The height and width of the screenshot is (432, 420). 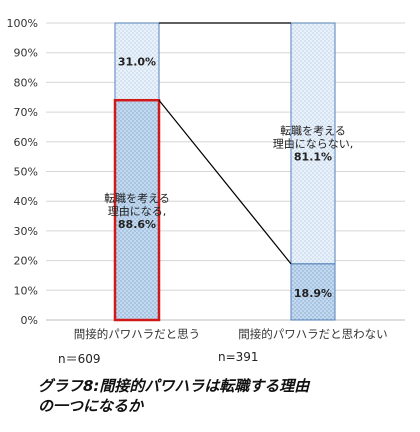 I want to click on caption-line-1: グラフ8:間接的パワハラは転職する理由, so click(x=174, y=386).